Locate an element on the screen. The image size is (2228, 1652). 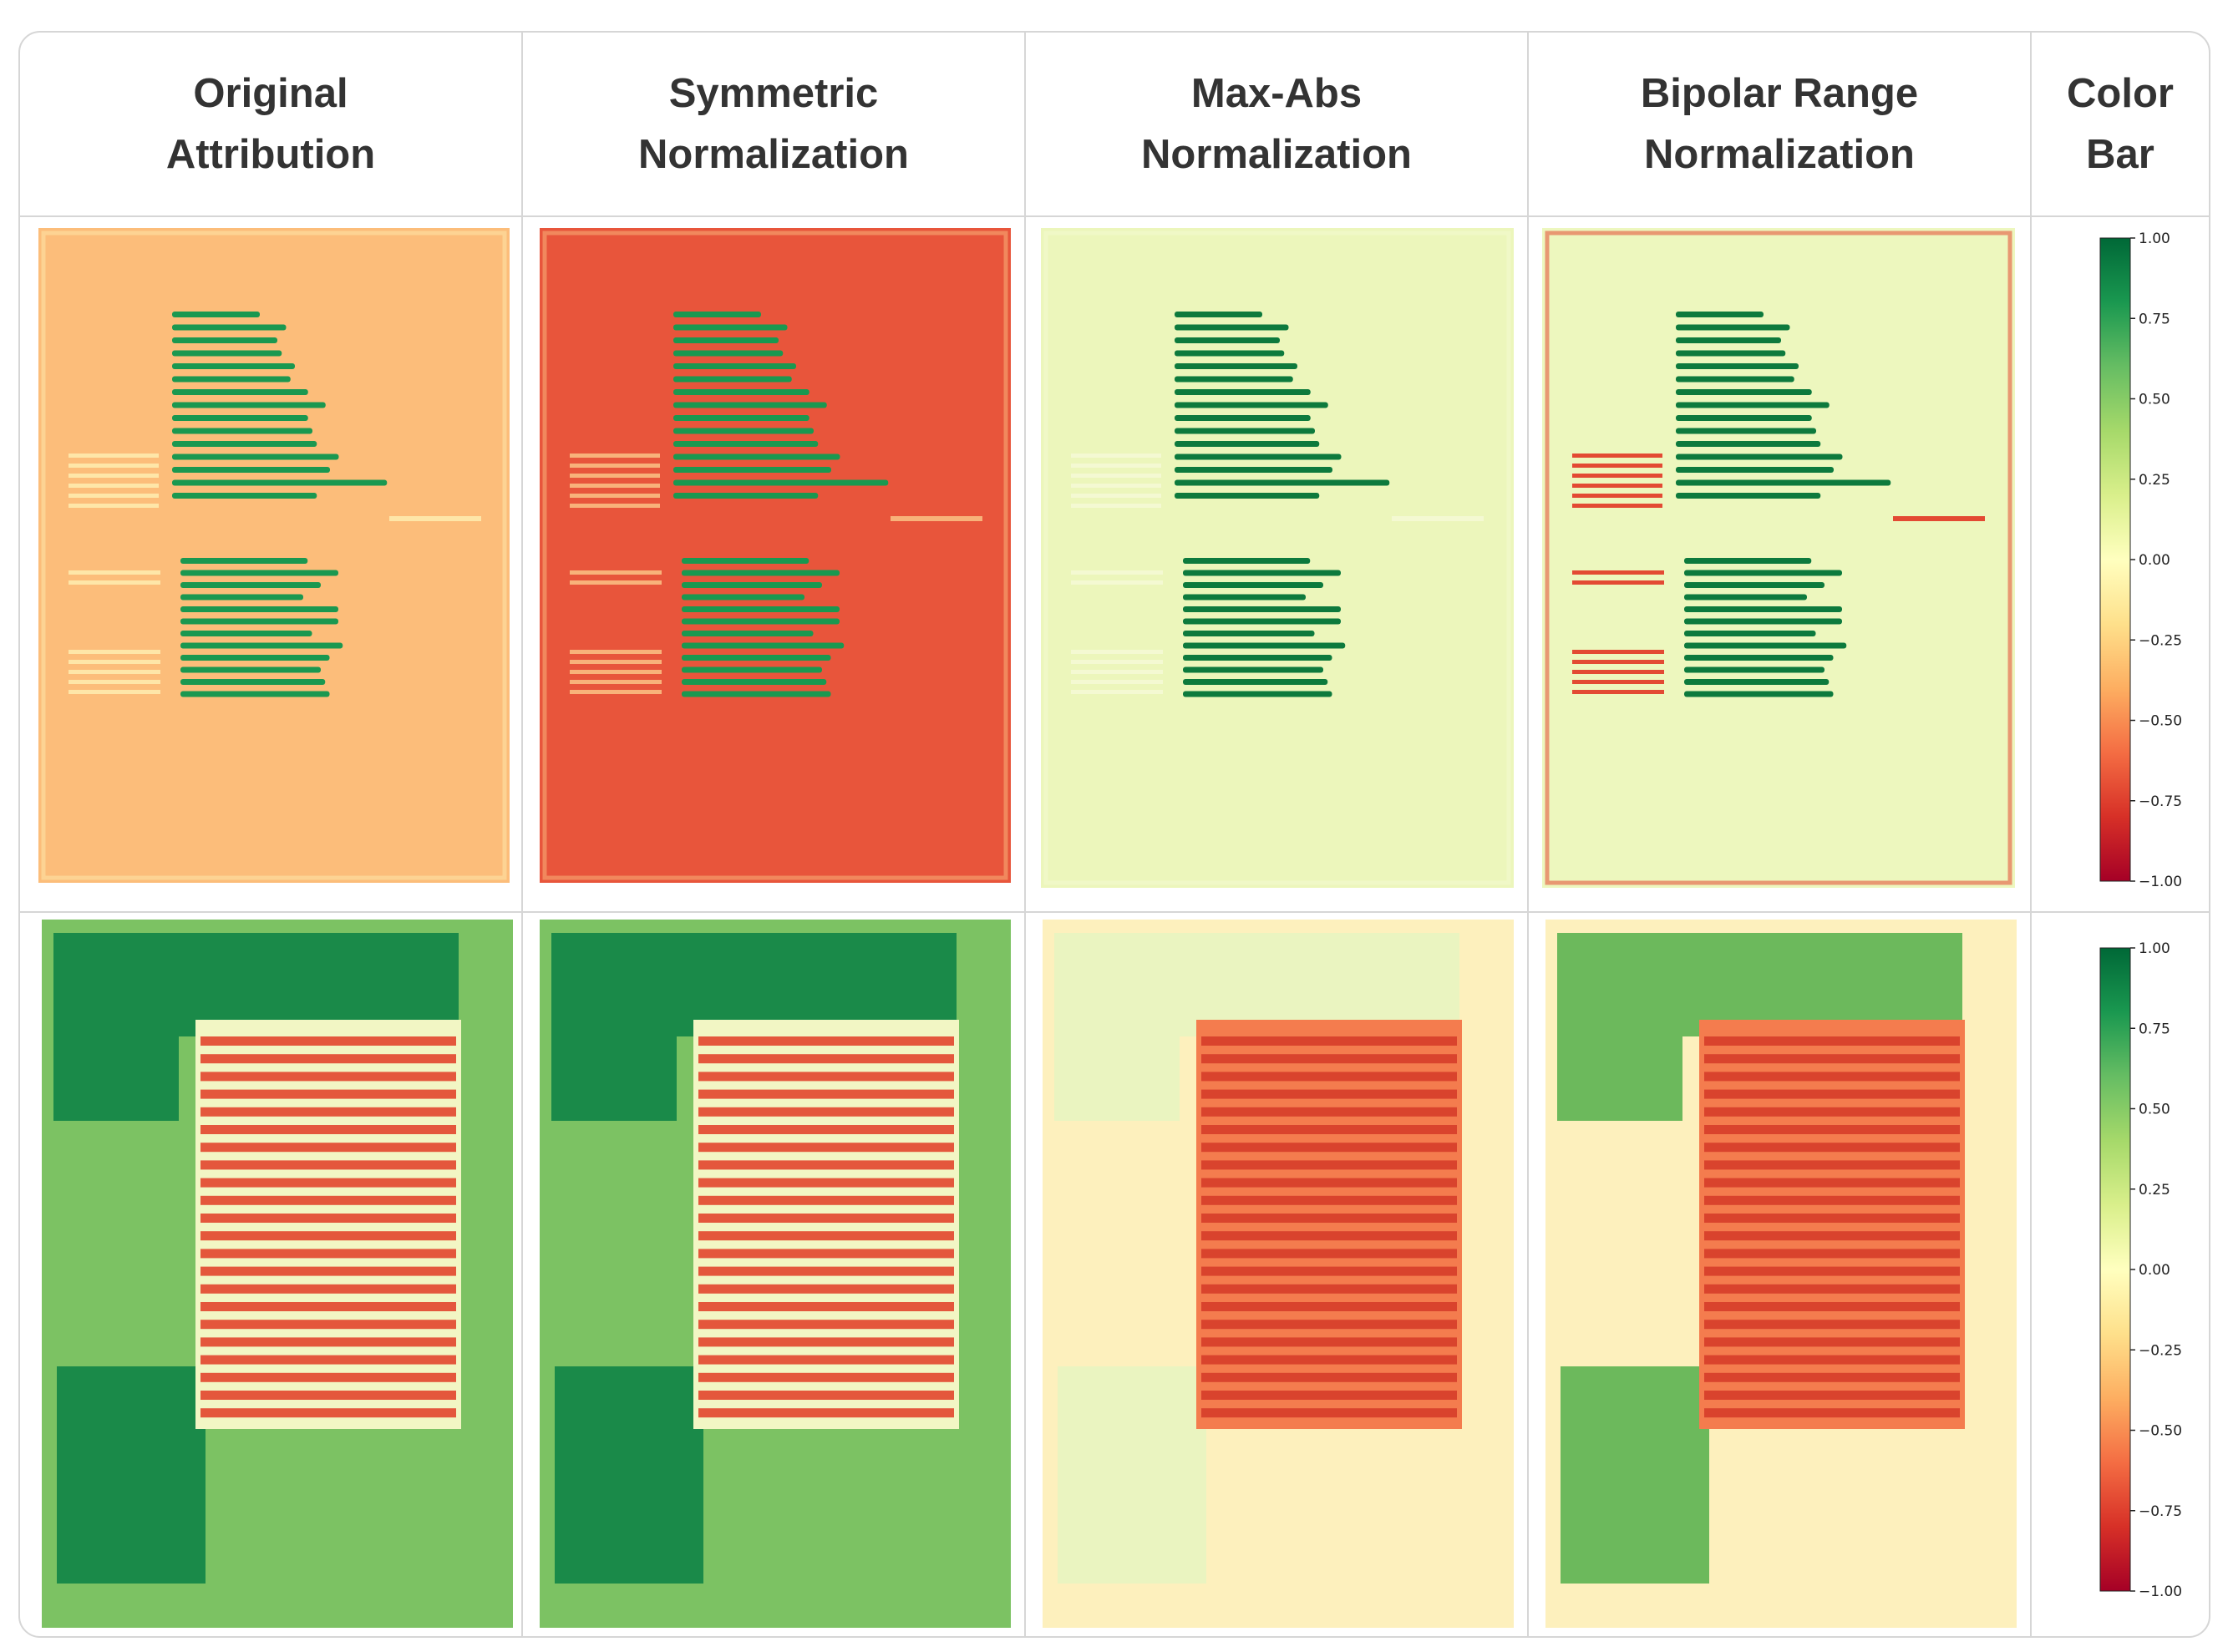
header-symmetric-normalization: Symmetric Normalization is located at coordinates (773, 124).